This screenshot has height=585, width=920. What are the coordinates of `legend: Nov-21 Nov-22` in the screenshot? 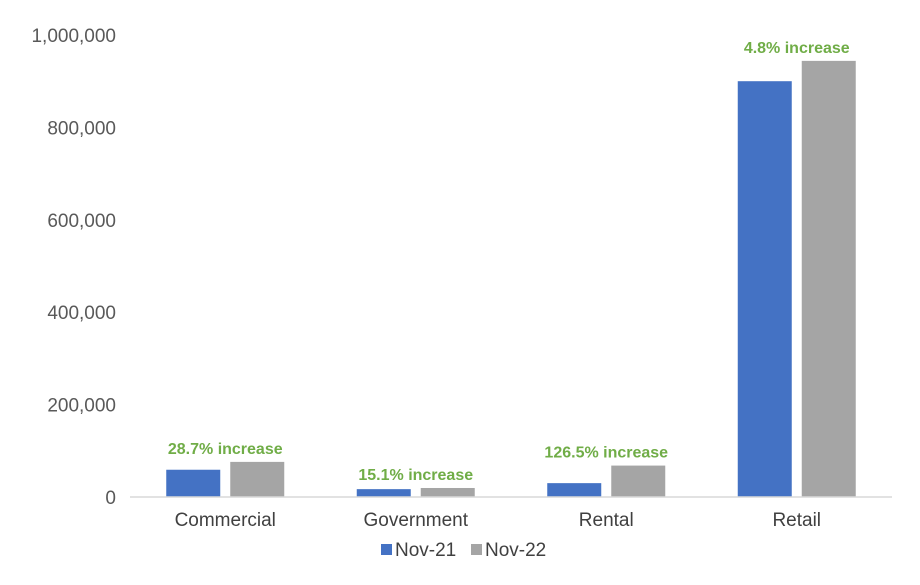 It's located at (463, 550).